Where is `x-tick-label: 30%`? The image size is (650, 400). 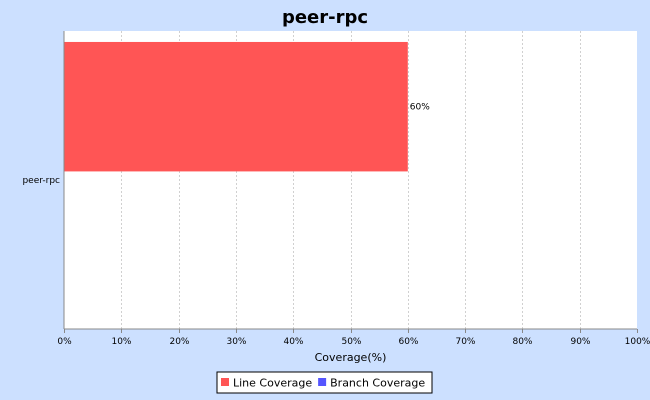
x-tick-label: 30% is located at coordinates (236, 342).